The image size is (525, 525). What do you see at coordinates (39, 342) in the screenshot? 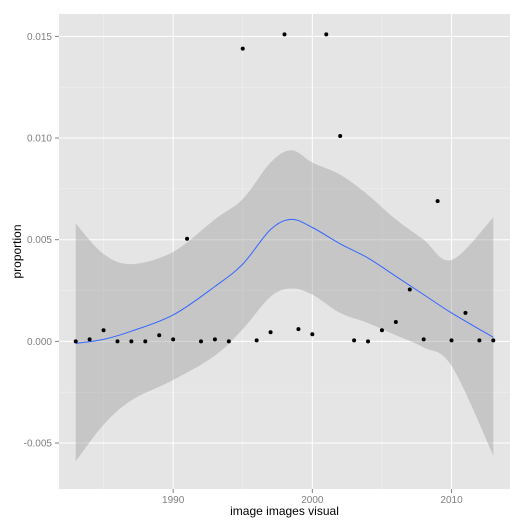
I see `y-tick-label: 0.000` at bounding box center [39, 342].